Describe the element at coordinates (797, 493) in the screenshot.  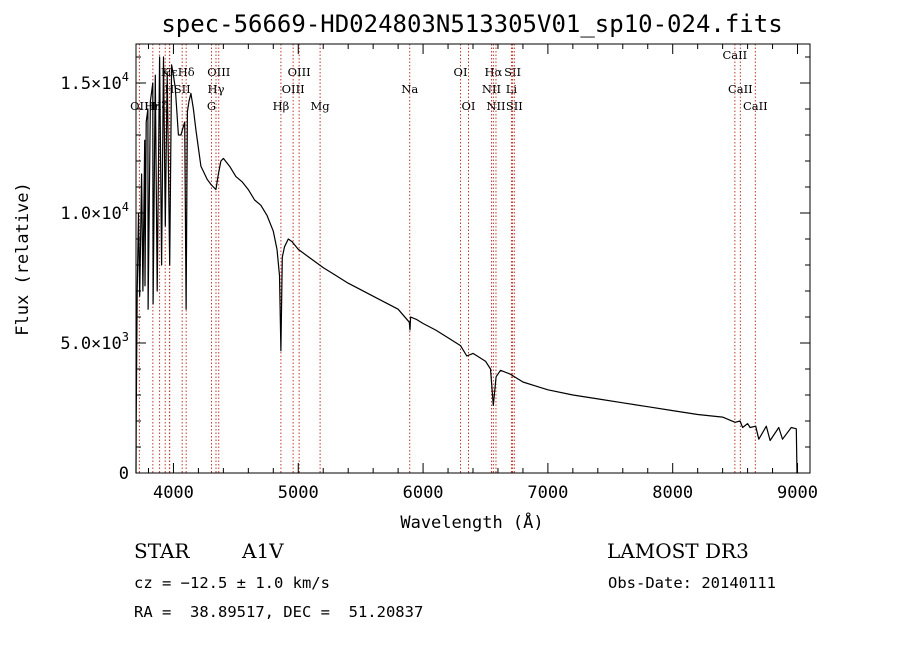
I see `x-tick-label-5: 9000` at that location.